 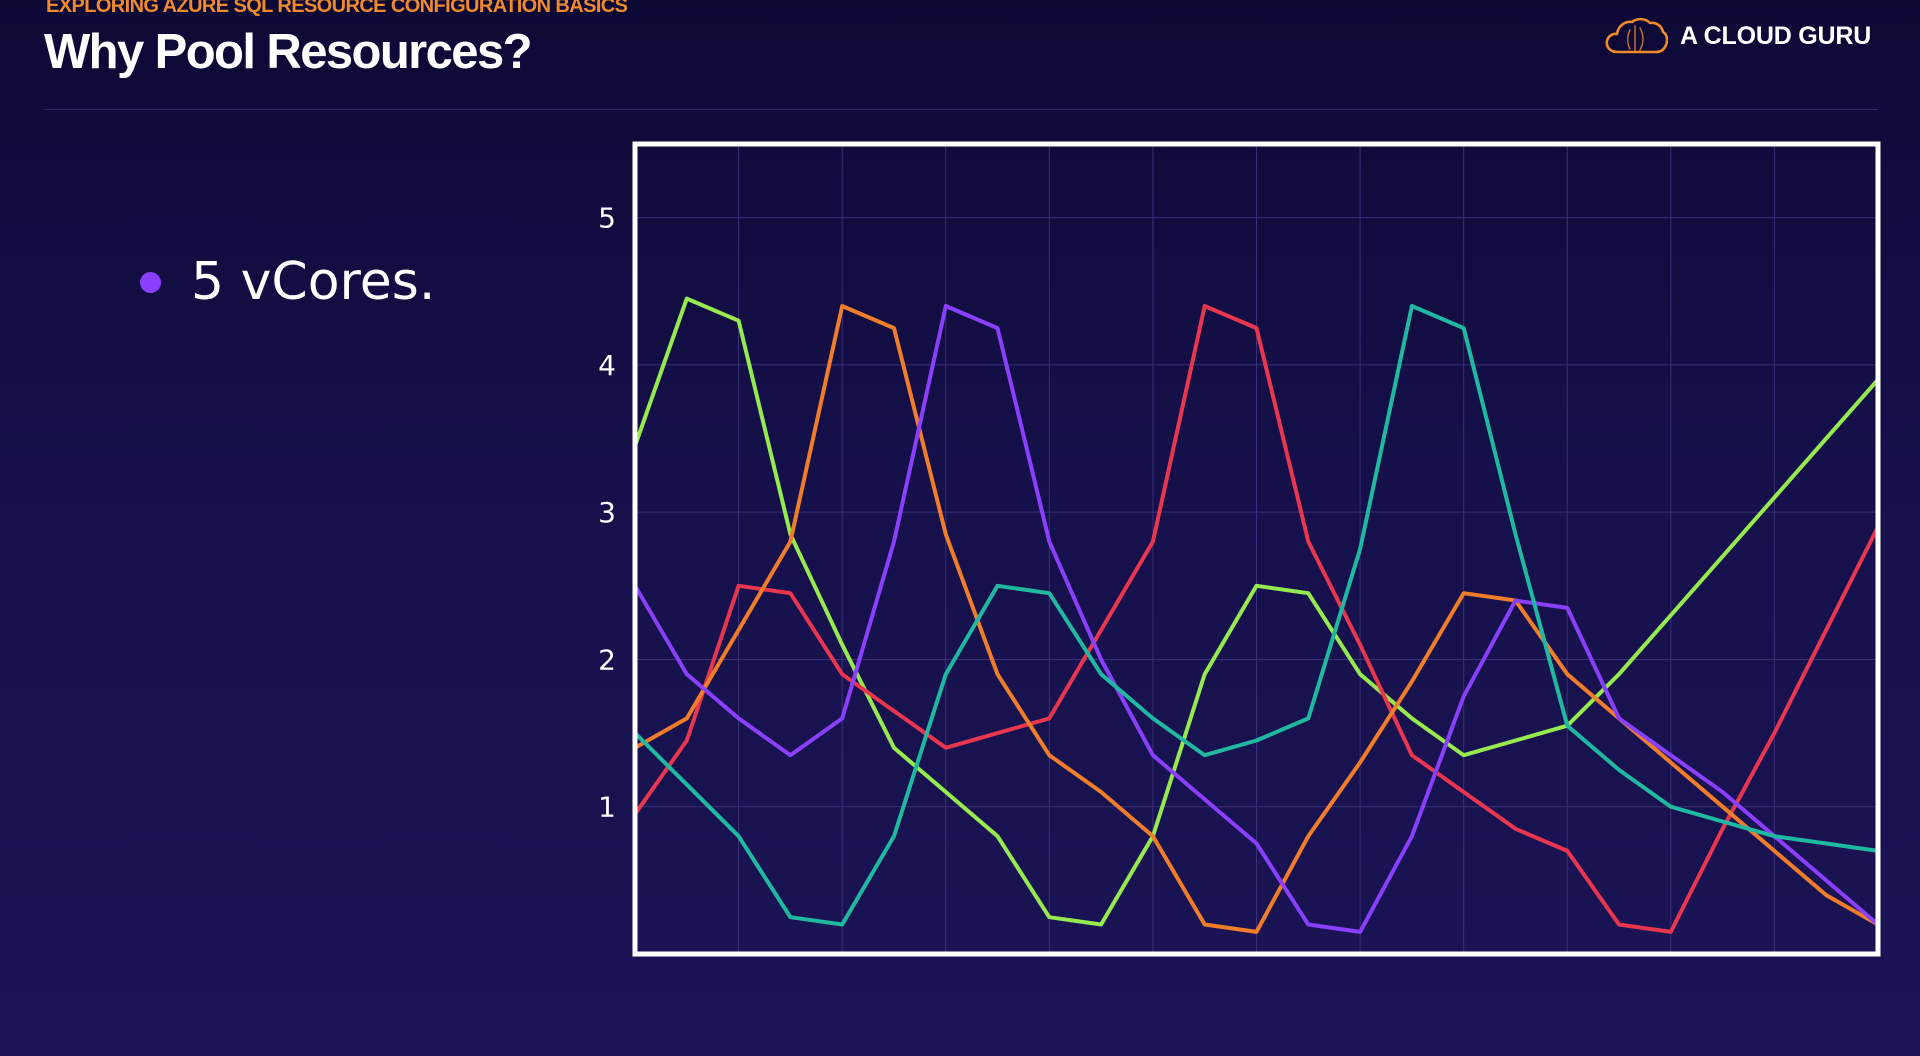 What do you see at coordinates (150, 282) in the screenshot?
I see `bullet-dot-icon` at bounding box center [150, 282].